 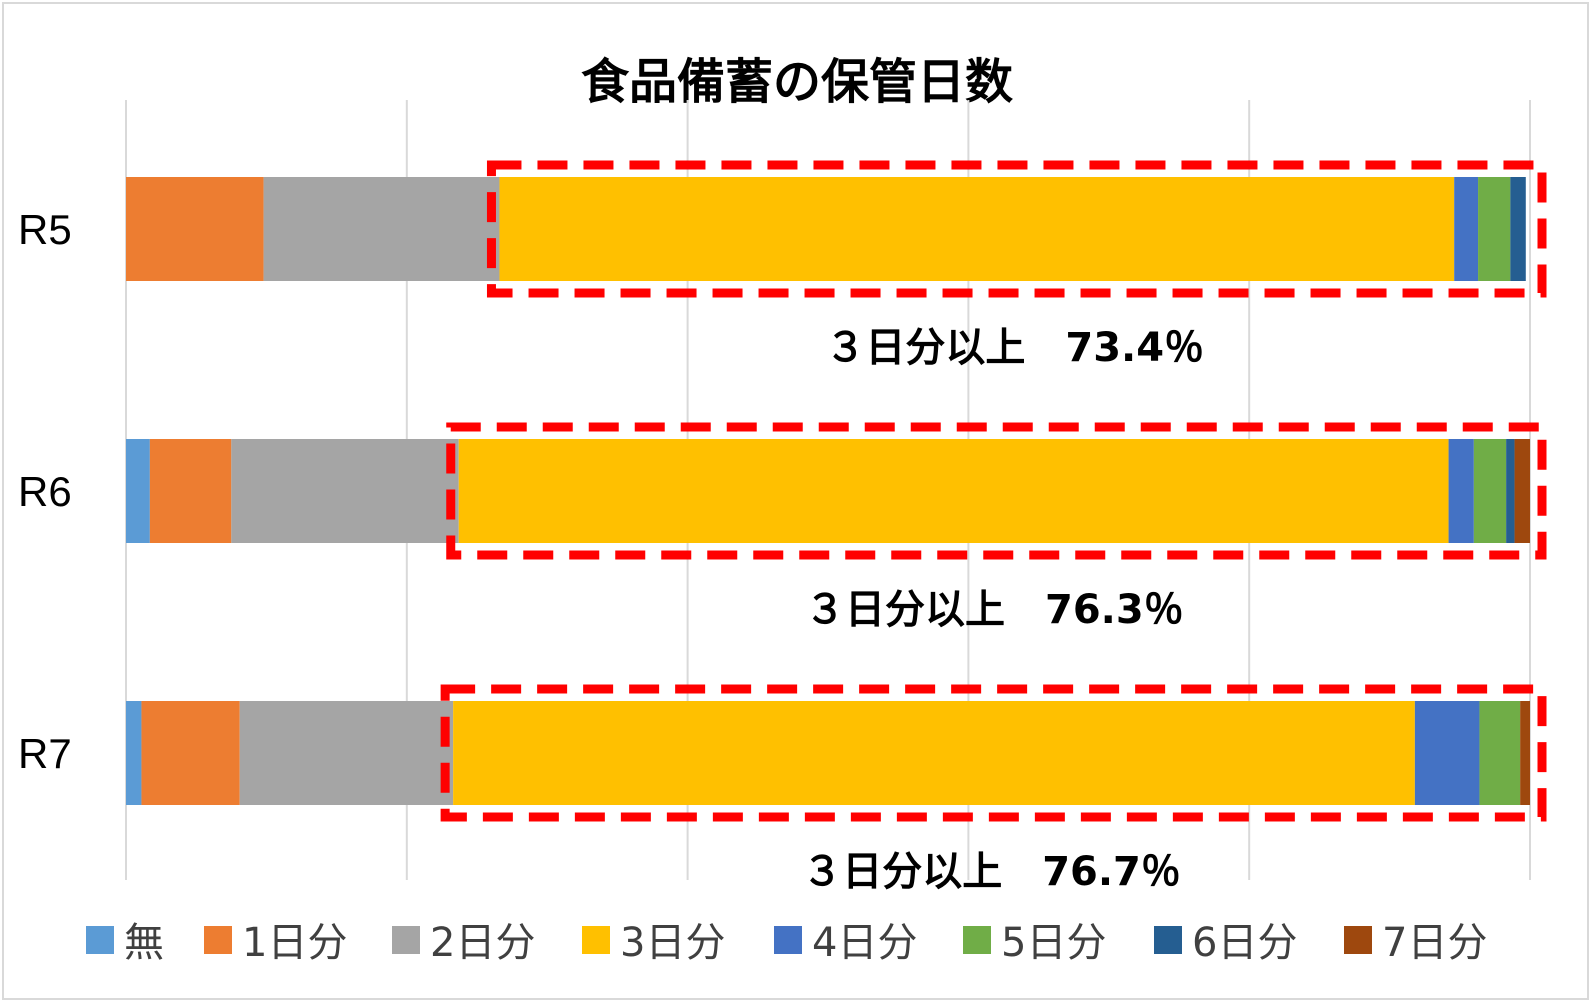 I want to click on annotation-label: ３日分以上 76.7％, so click(x=991, y=872).